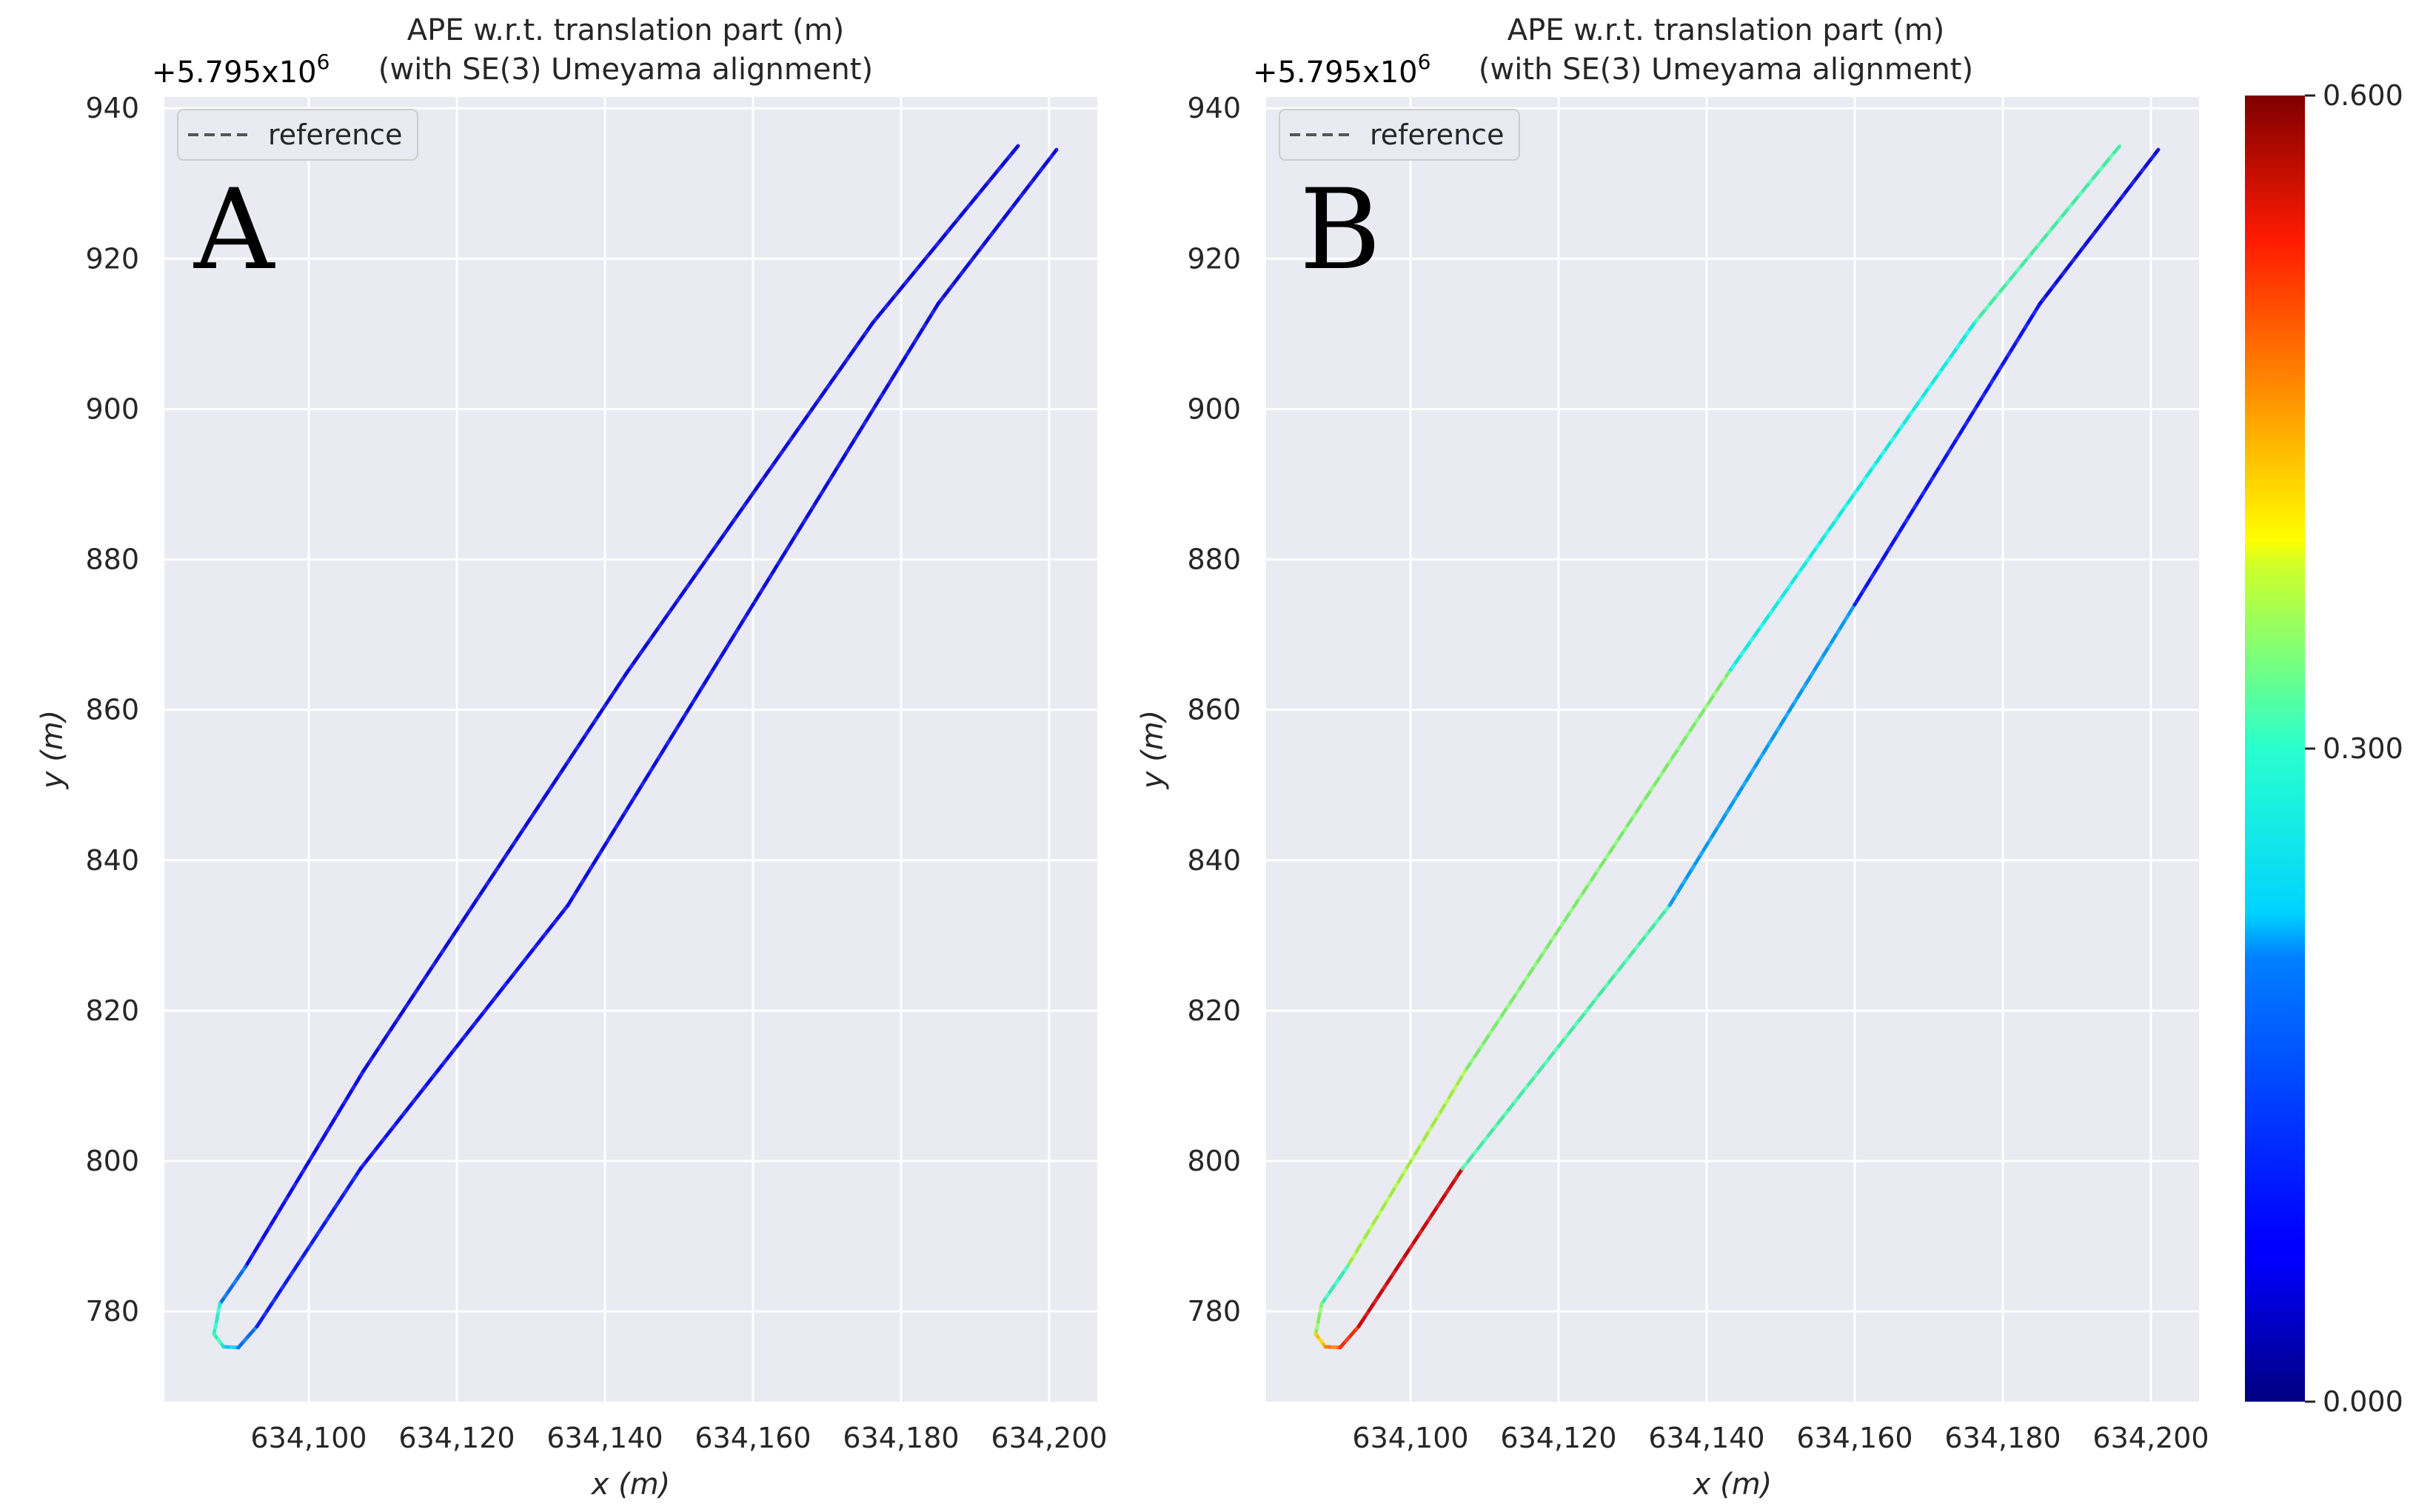 This screenshot has height=1512, width=2433. What do you see at coordinates (2003, 1438) in the screenshot?
I see `panel-b-xtick-label: 634,180` at bounding box center [2003, 1438].